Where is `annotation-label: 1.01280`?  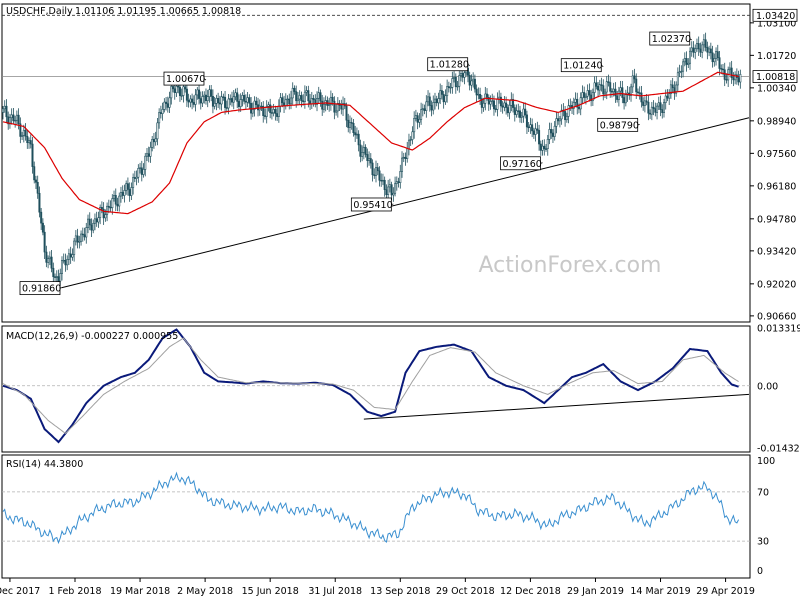
annotation-label: 1.01280 is located at coordinates (449, 65).